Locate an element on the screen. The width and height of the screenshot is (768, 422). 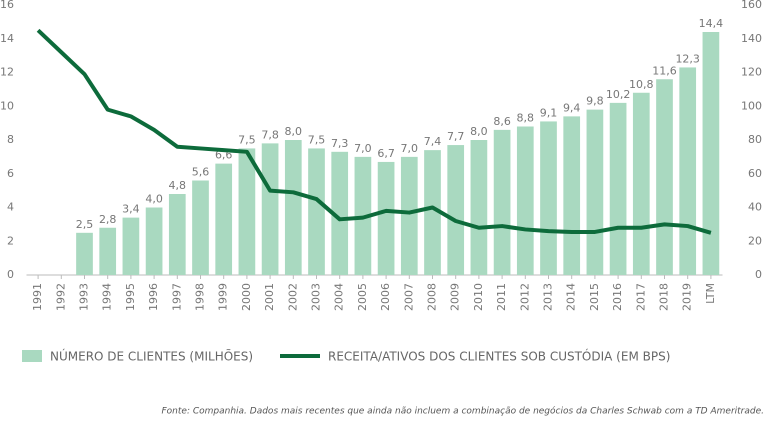
legend-swatch is located at coordinates (32, 356).